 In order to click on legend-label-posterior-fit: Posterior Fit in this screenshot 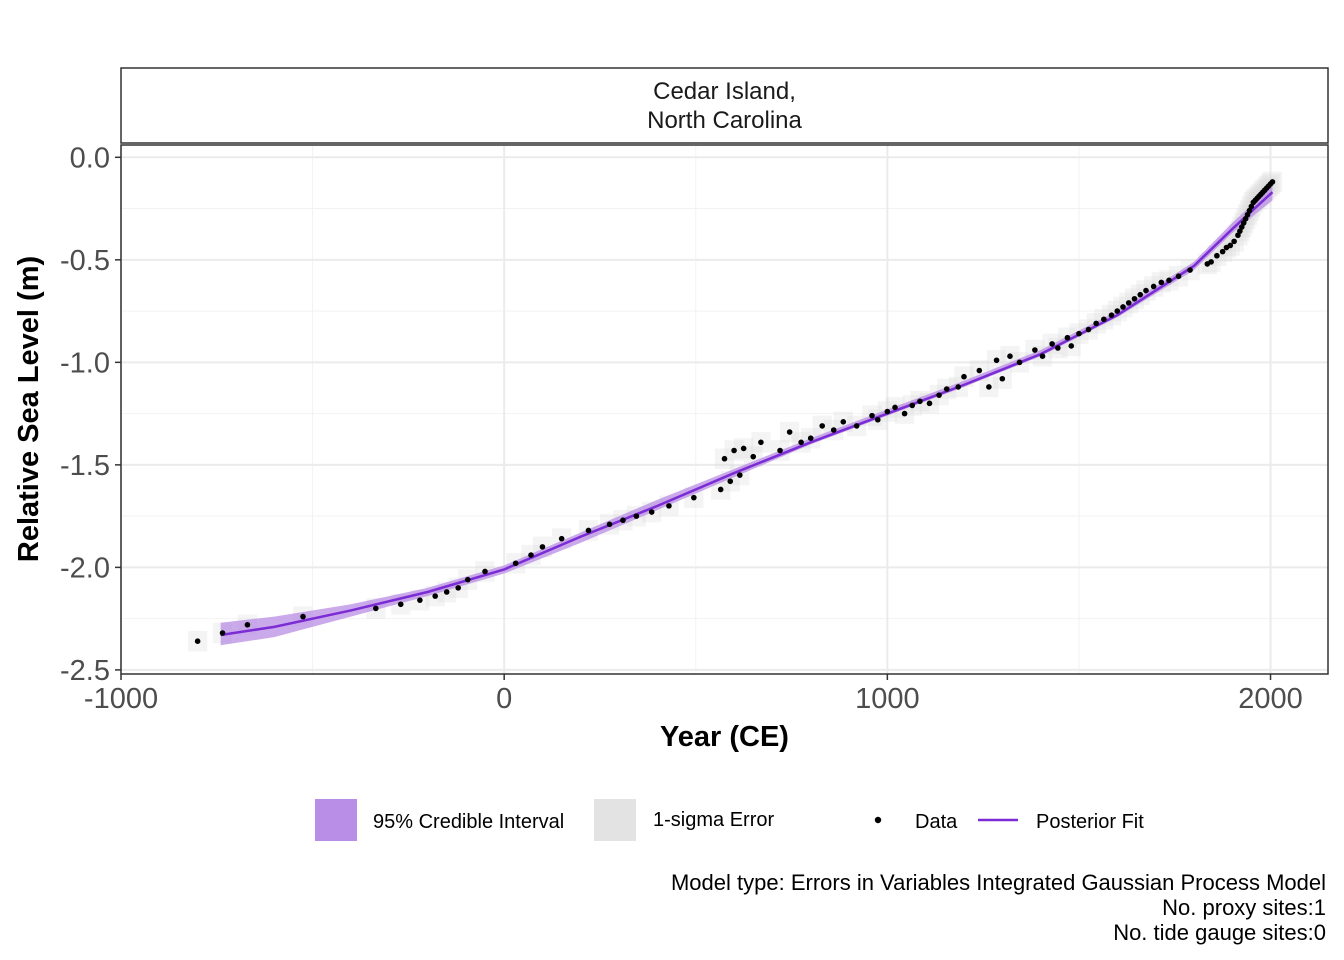, I will do `click(1090, 822)`.